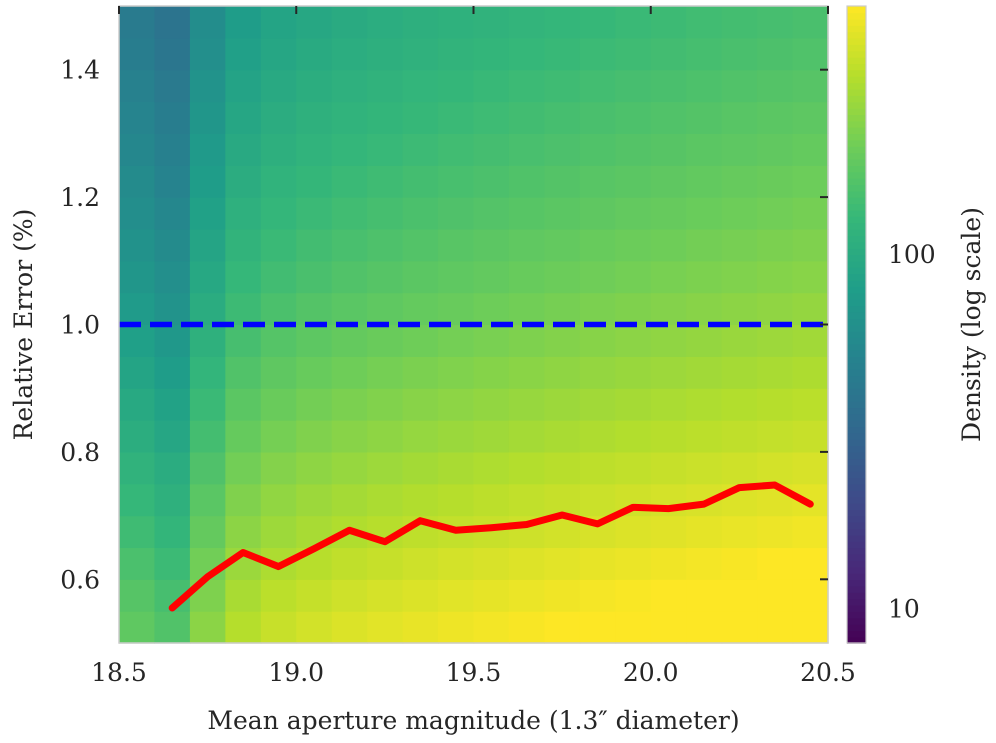 This screenshot has height=743, width=996. I want to click on y-tick-label: 1.4, so click(80, 70).